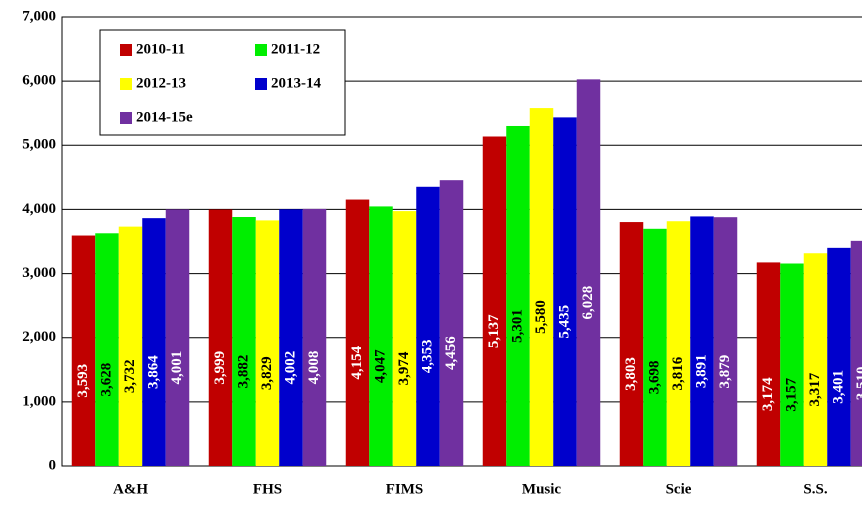 Image resolution: width=862 pixels, height=506 pixels. Describe the element at coordinates (451, 353) in the screenshot. I see `value-label: 4,456` at that location.